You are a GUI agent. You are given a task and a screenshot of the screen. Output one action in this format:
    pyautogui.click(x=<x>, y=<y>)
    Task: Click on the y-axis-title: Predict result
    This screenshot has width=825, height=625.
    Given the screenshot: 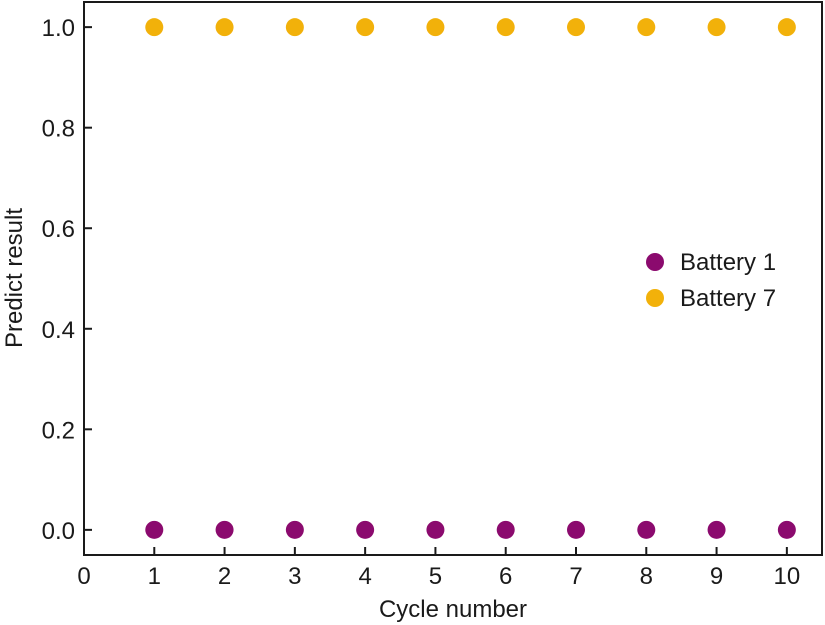 What is the action you would take?
    pyautogui.click(x=14, y=278)
    